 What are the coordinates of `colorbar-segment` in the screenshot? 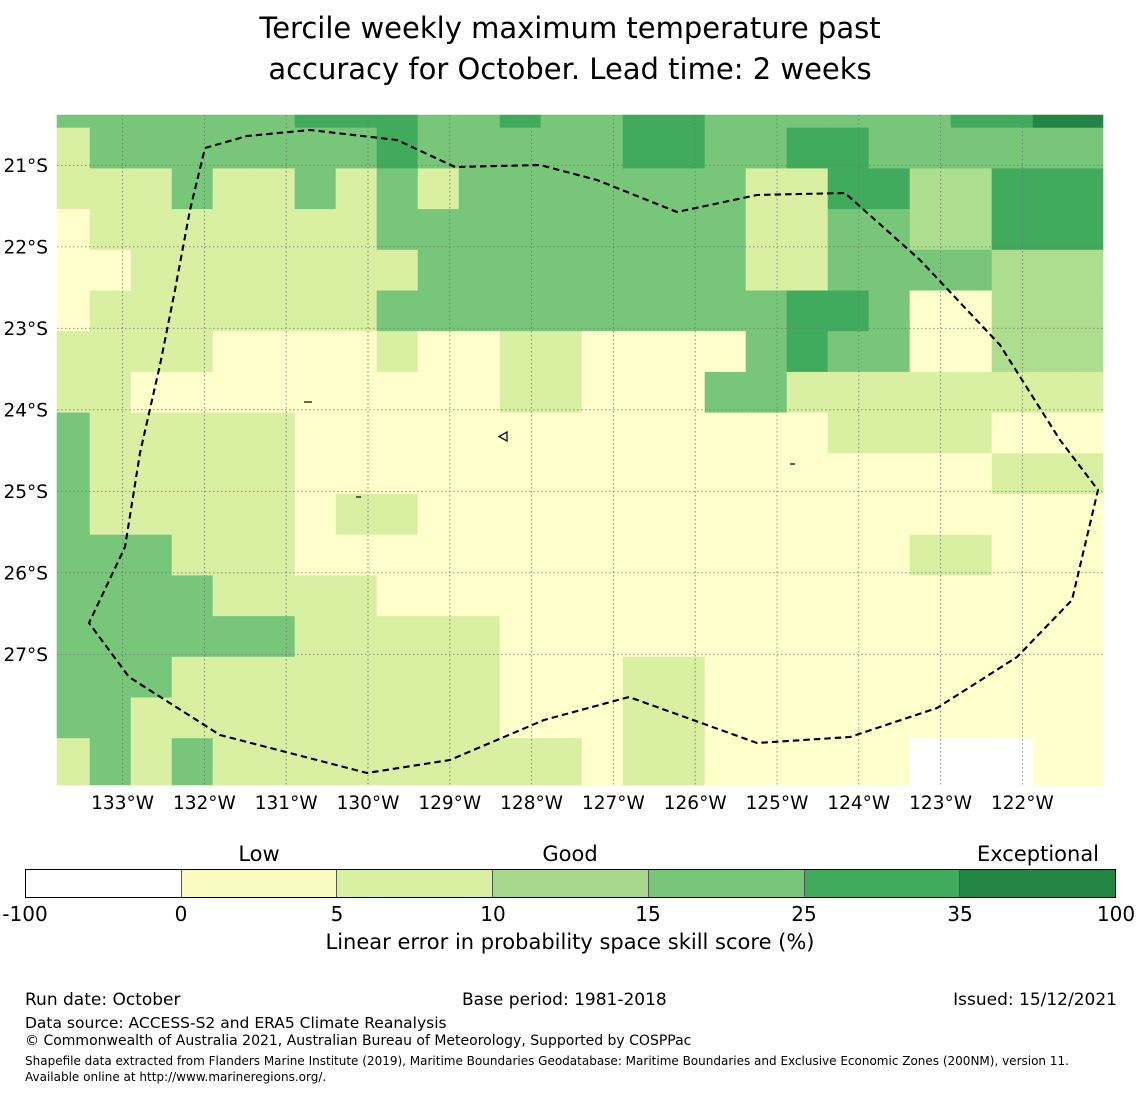 It's located at (104, 883).